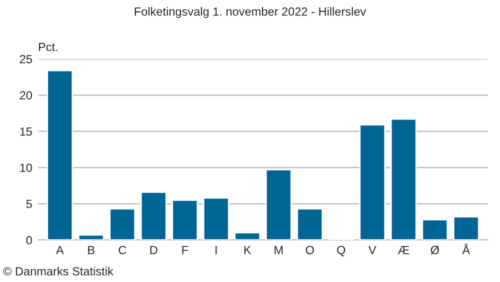  Describe the element at coordinates (26, 132) in the screenshot. I see `y-tick-label: 15` at that location.